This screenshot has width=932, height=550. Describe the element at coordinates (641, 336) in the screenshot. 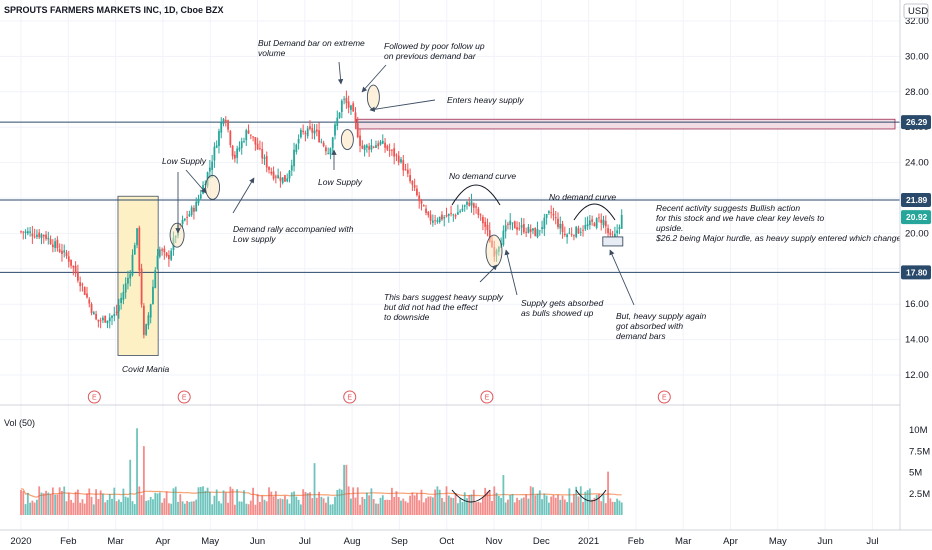

I see `annotation-line: demand bars` at that location.